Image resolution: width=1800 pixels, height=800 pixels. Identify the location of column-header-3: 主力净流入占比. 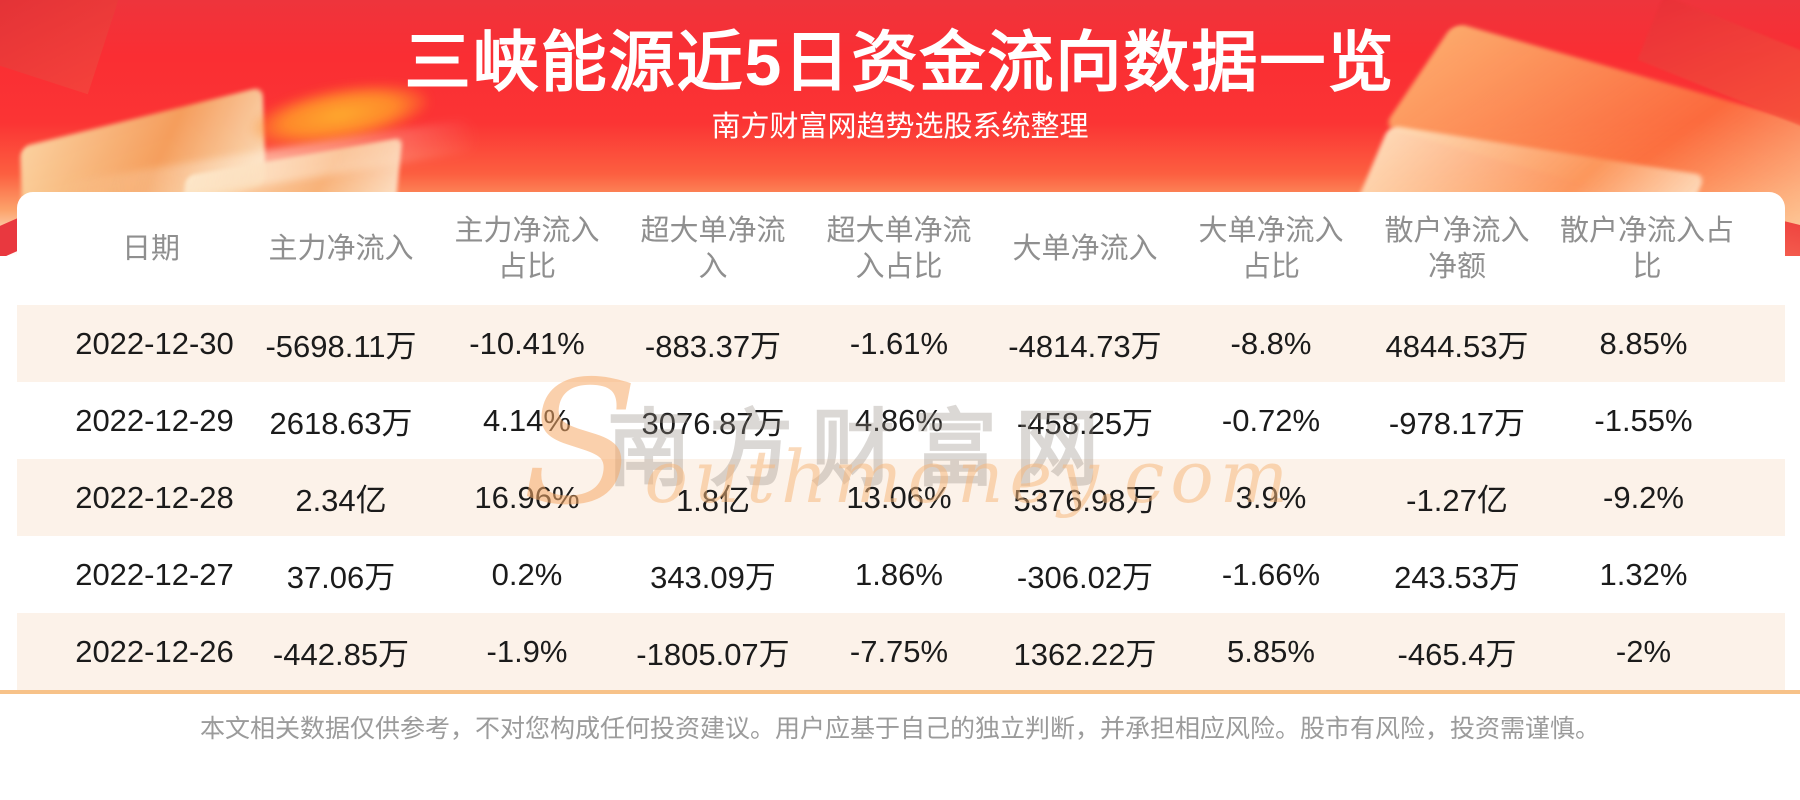
(527, 248).